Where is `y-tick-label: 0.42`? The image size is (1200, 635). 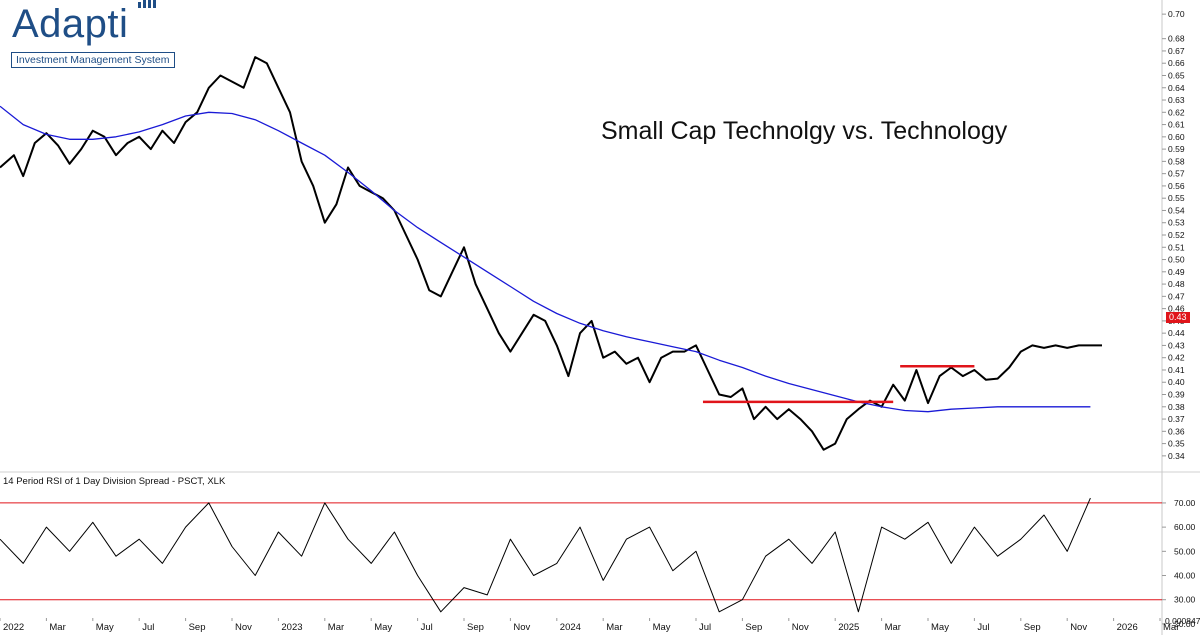 y-tick-label: 0.42 is located at coordinates (1176, 358).